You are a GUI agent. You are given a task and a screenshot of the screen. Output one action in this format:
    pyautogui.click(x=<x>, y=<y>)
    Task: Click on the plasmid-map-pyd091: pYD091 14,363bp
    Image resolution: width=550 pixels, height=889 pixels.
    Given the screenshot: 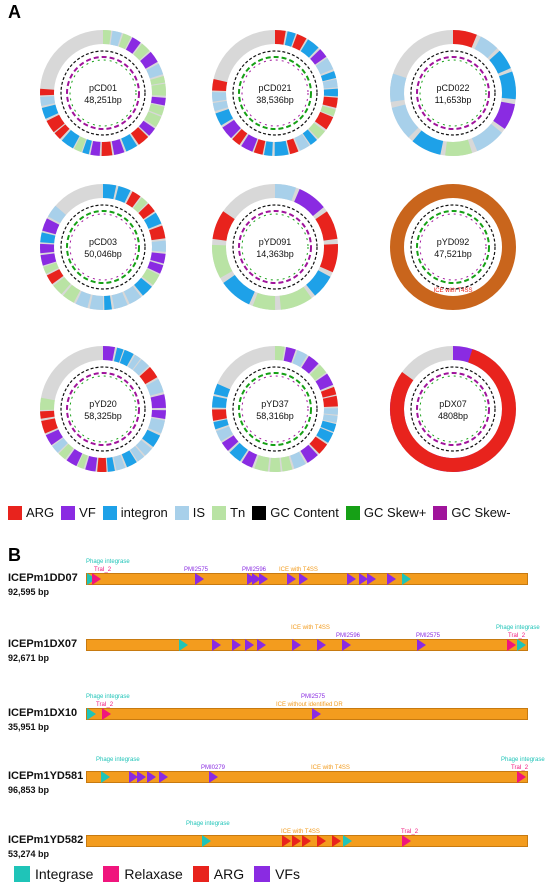 What is the action you would take?
    pyautogui.click(x=275, y=247)
    